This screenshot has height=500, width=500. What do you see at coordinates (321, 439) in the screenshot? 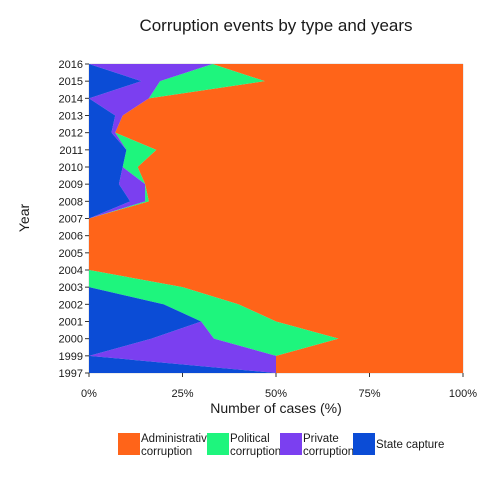
I see `legend-label: Private` at bounding box center [321, 439].